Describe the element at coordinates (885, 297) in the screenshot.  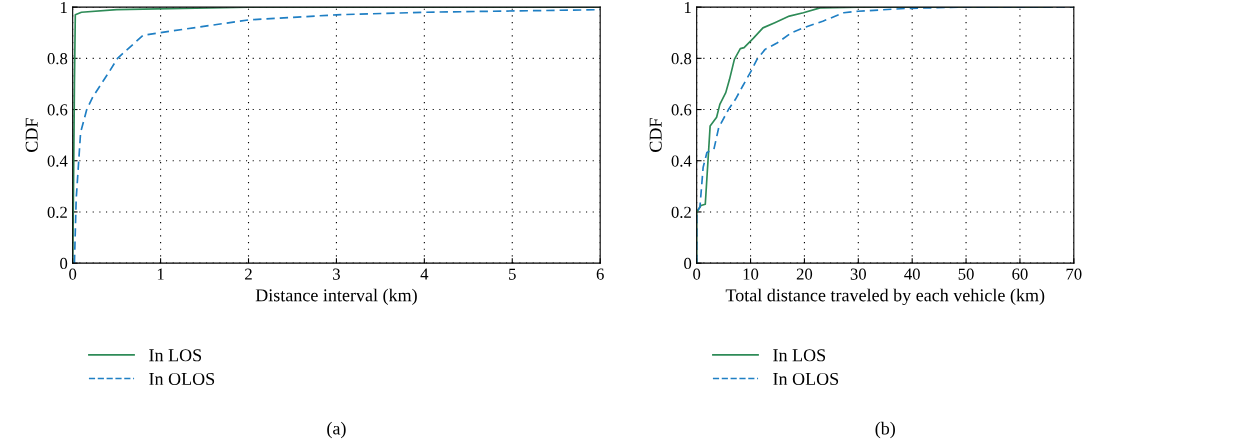
I see `x-axis-title: Total distance traveled by each vehicle (km)` at that location.